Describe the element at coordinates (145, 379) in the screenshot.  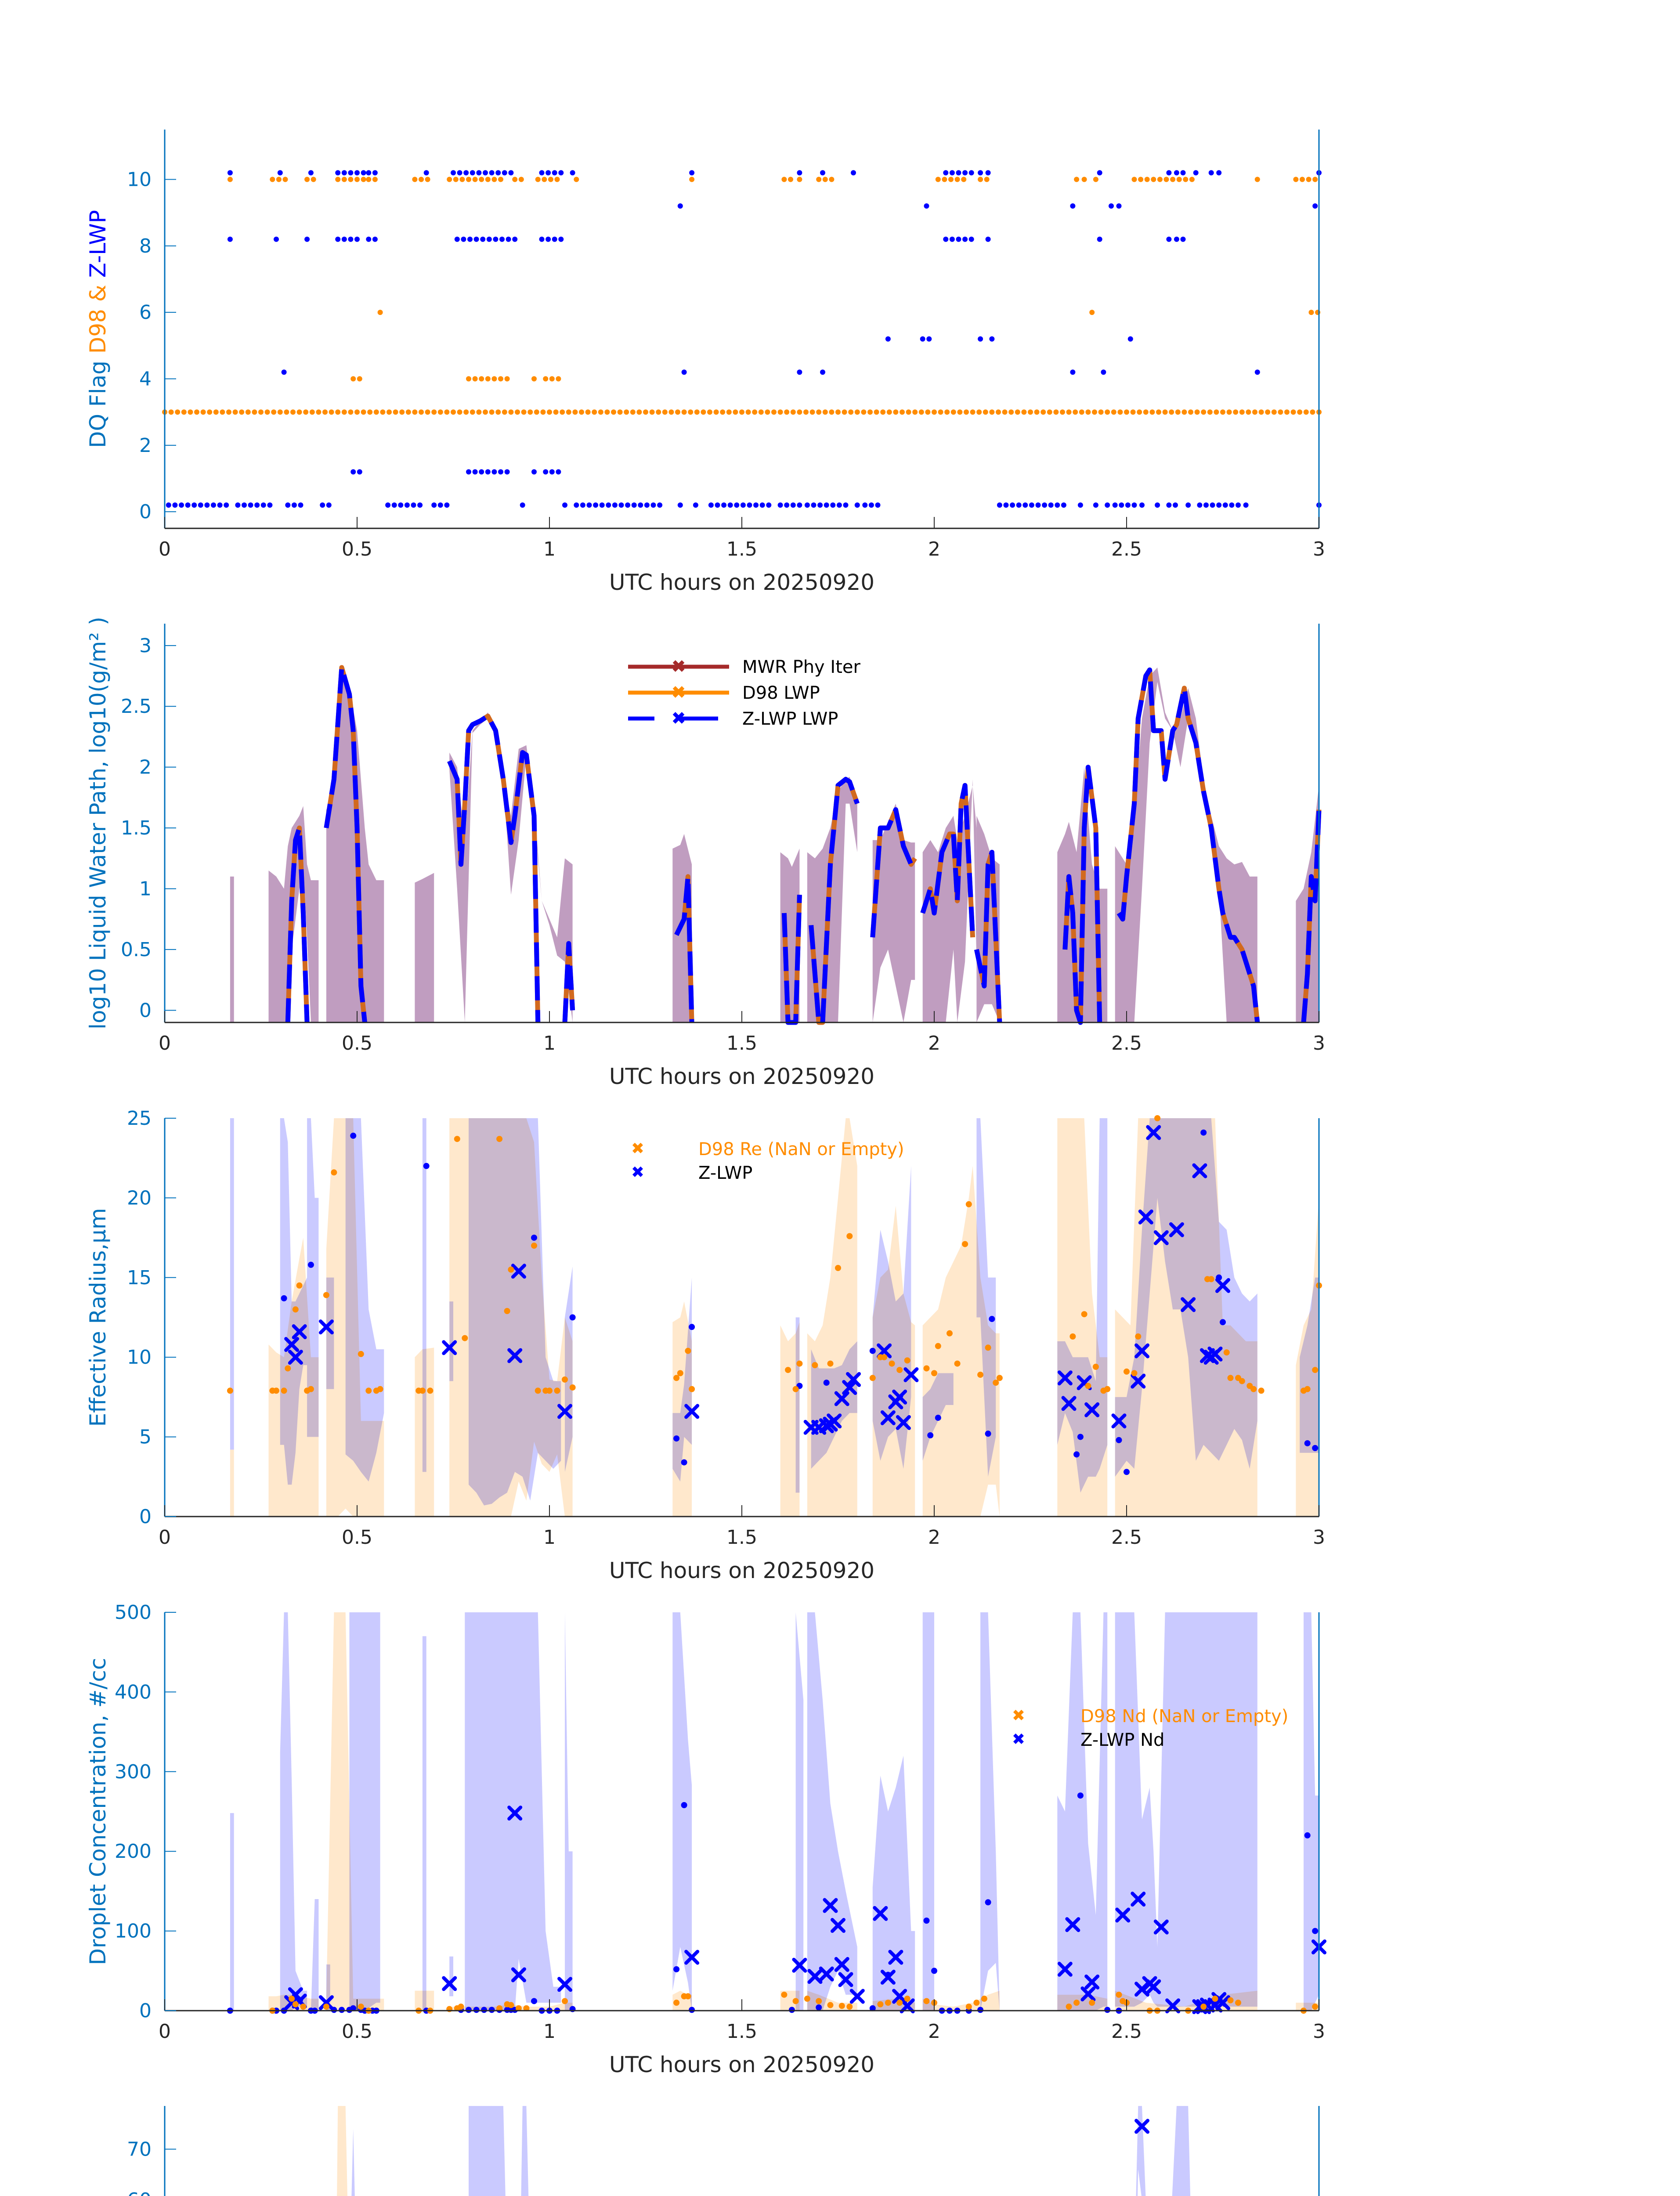
I see `y-tick-label: 4` at that location.